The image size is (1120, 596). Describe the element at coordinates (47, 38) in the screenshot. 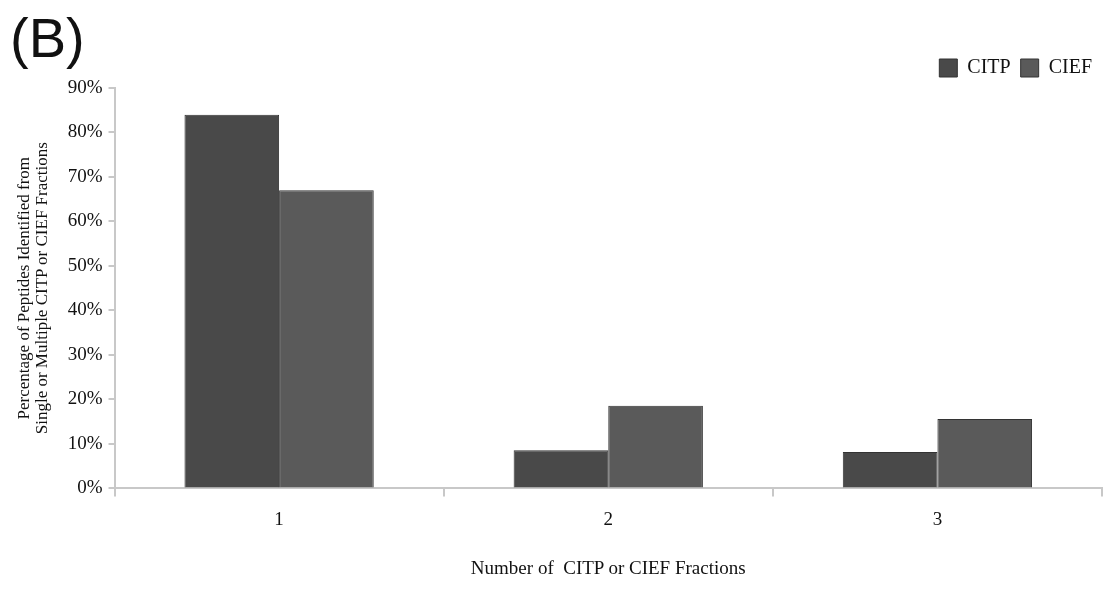

I see `text: (B)` at that location.